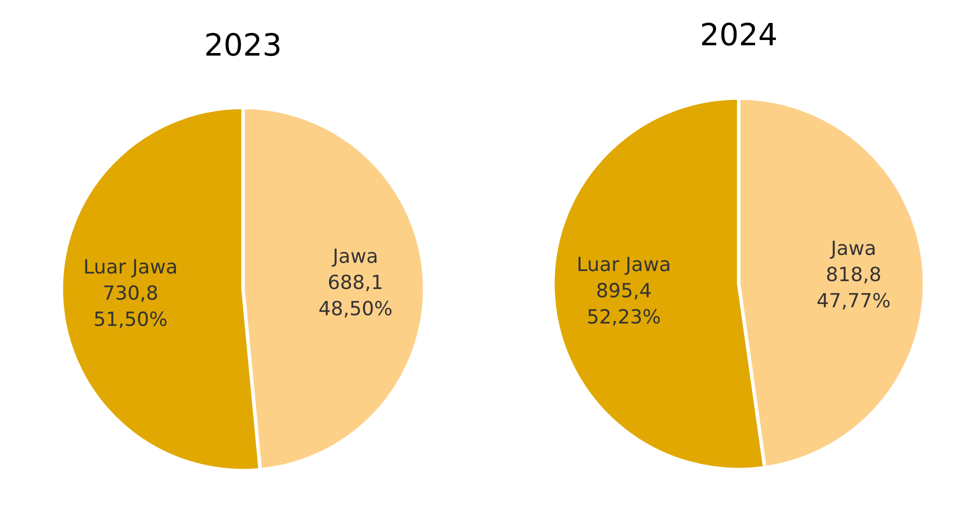 The height and width of the screenshot is (516, 972). What do you see at coordinates (624, 304) in the screenshot?
I see `data-label: 895,4 52,23%` at bounding box center [624, 304].